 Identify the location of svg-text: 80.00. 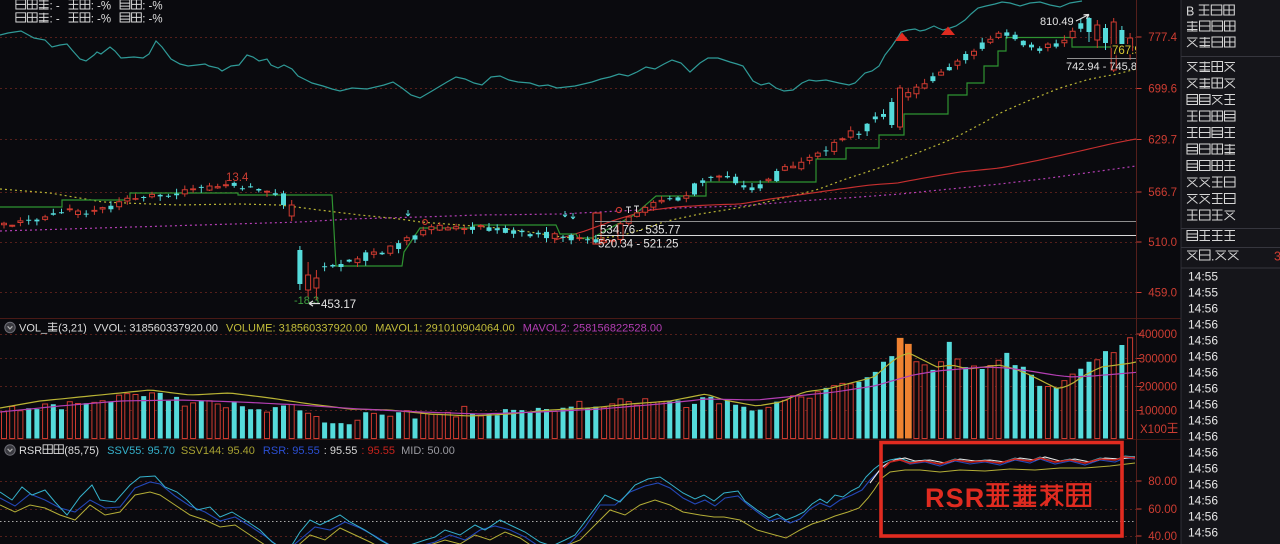
(1162, 482).